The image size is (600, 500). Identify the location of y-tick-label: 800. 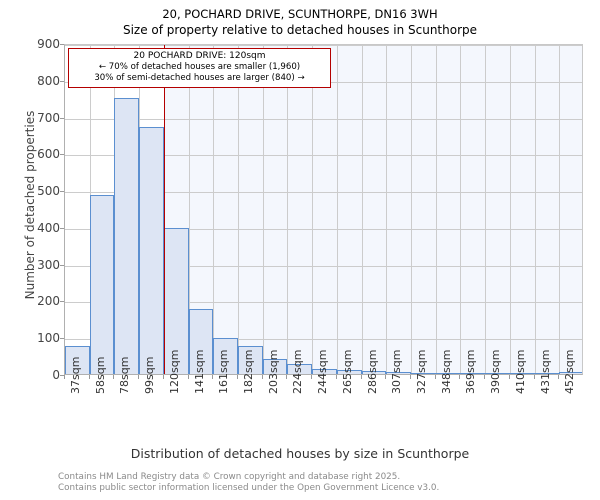
(48, 80).